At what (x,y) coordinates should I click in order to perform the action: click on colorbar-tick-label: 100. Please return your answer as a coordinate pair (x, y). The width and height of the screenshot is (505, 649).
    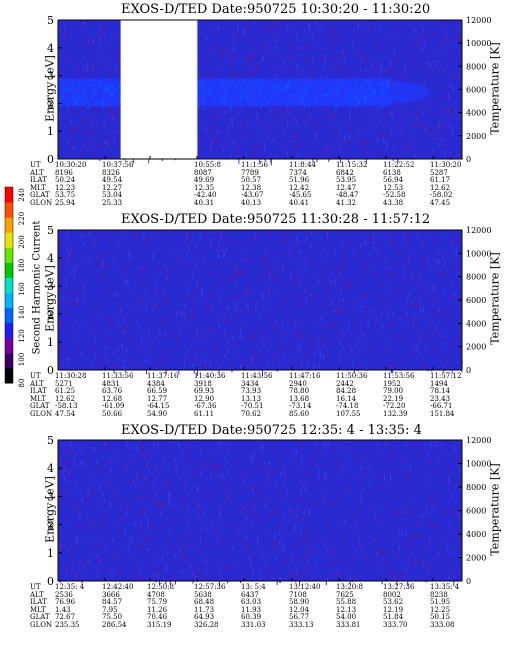
    Looking at the image, I should click on (22, 359).